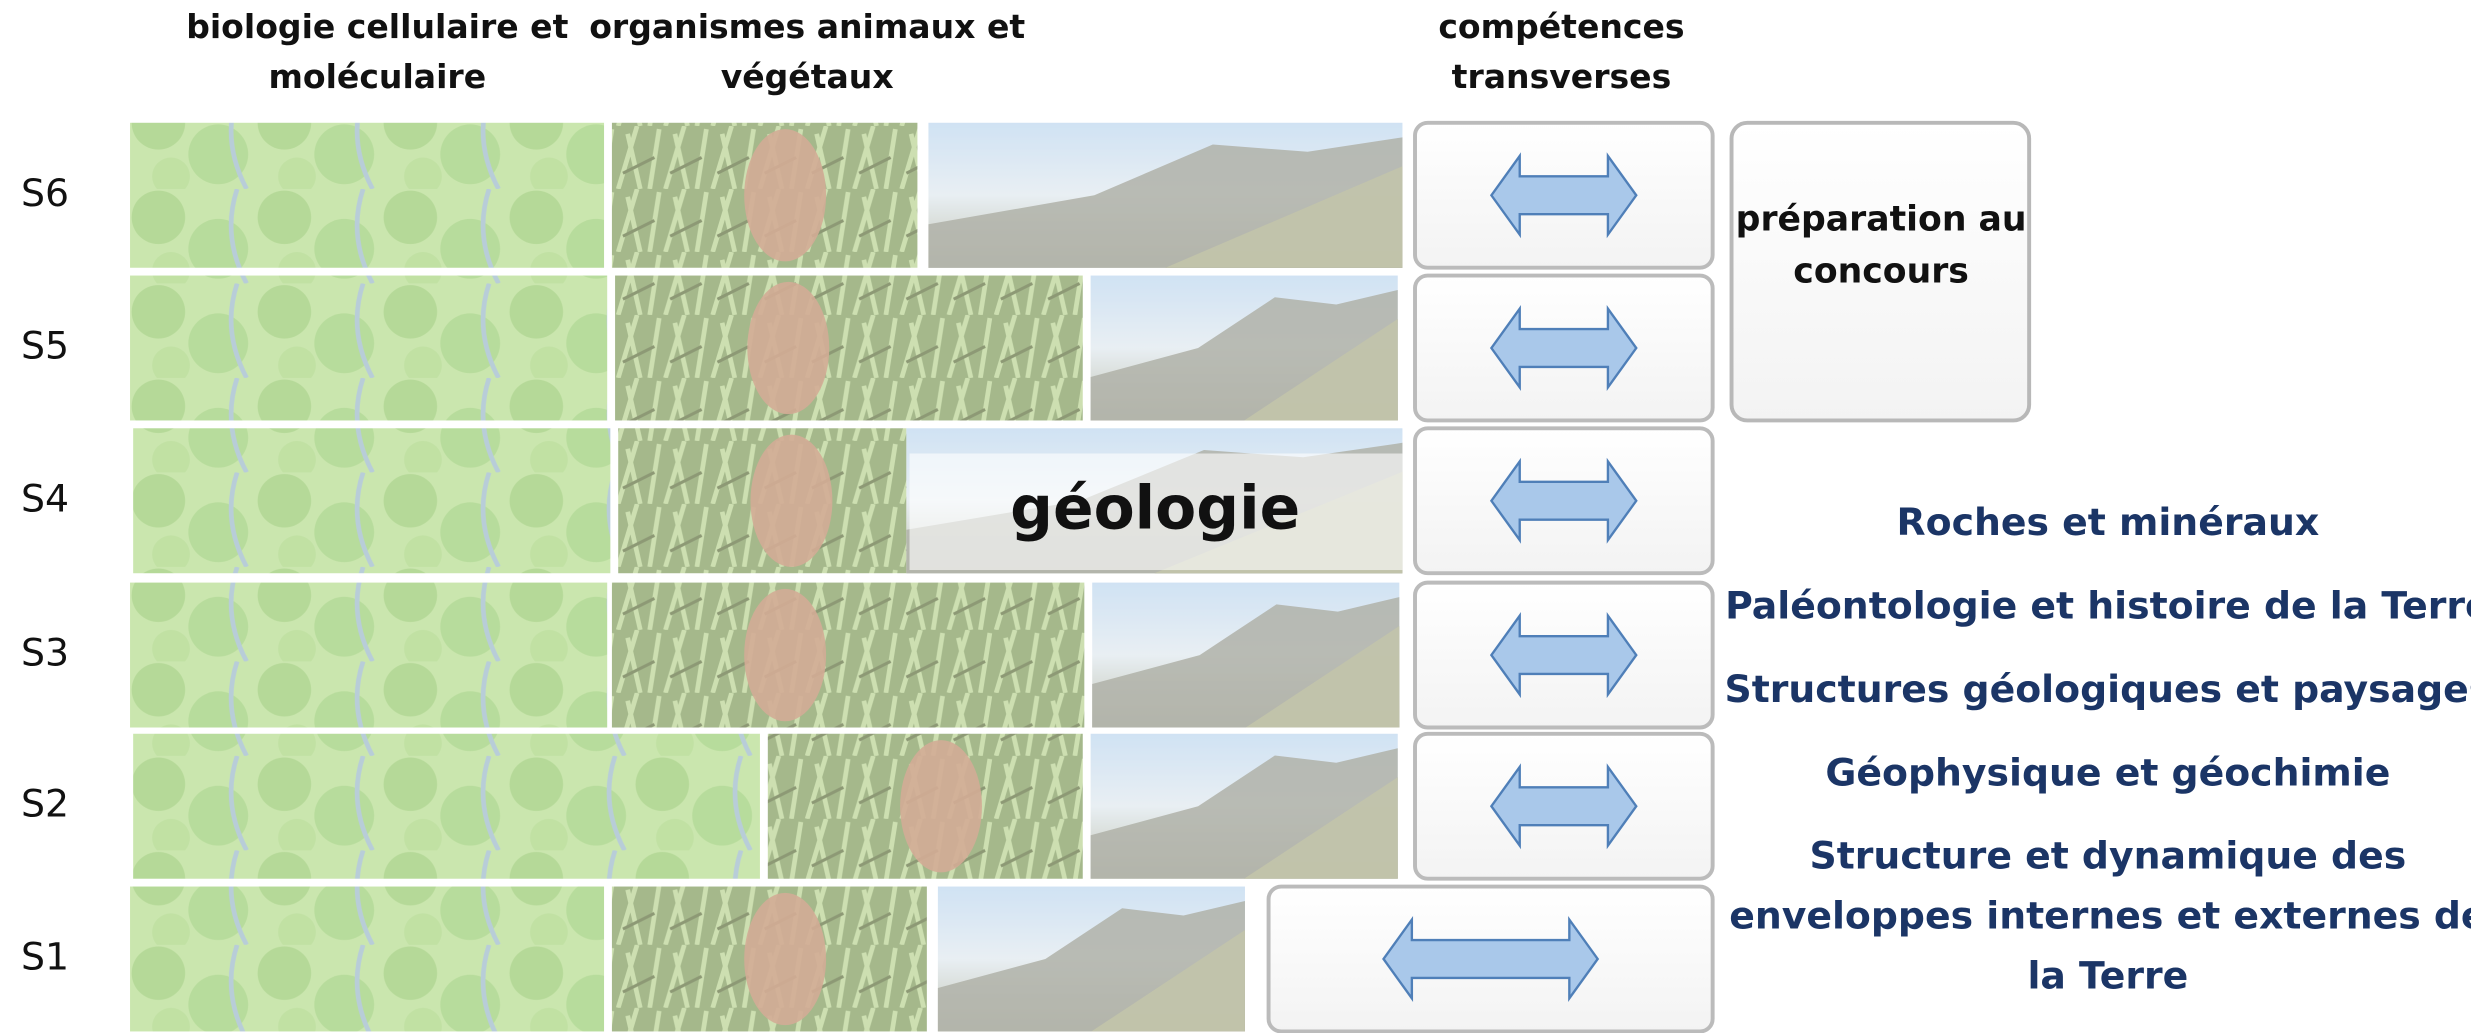  I want to click on semester-label: S1, so click(45, 956).